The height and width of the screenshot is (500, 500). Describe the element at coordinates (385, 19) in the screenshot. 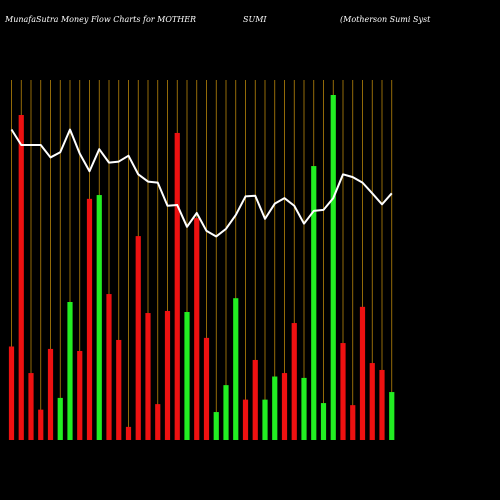

I see `title-right: (Motherson Sumi Syst` at that location.